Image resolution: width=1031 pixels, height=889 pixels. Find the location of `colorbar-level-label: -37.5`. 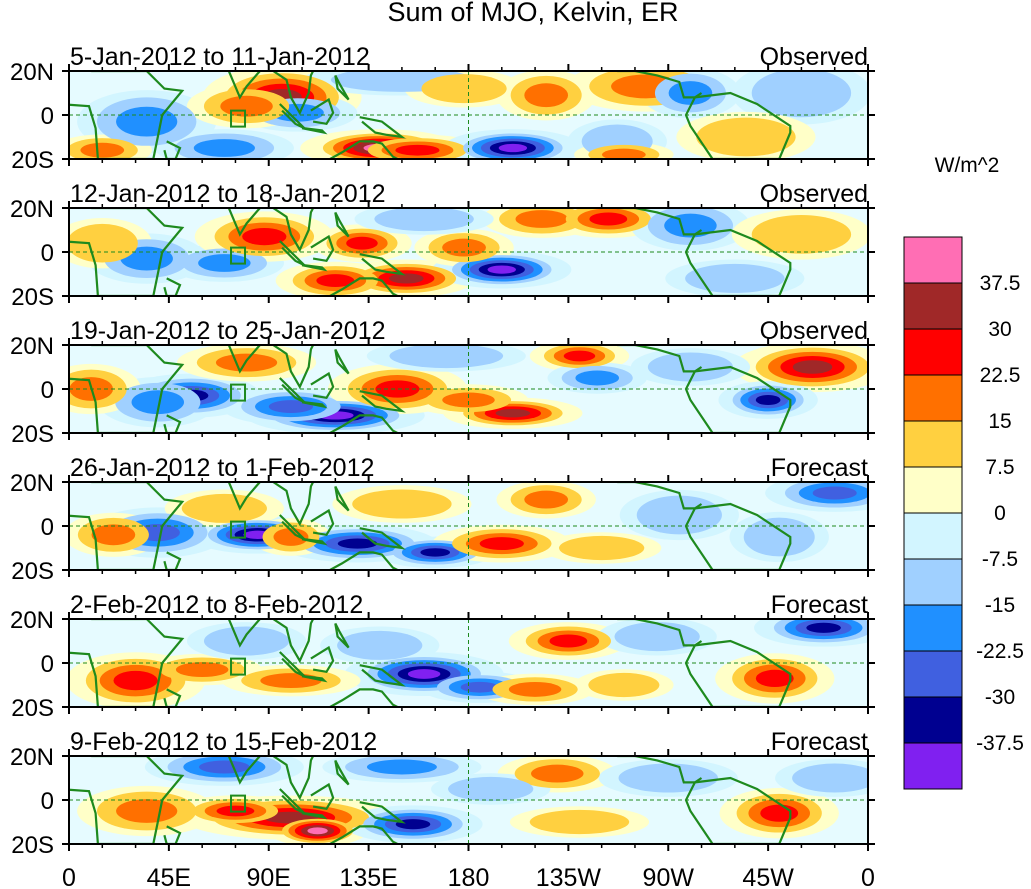

colorbar-level-label: -37.5 is located at coordinates (1000, 743).